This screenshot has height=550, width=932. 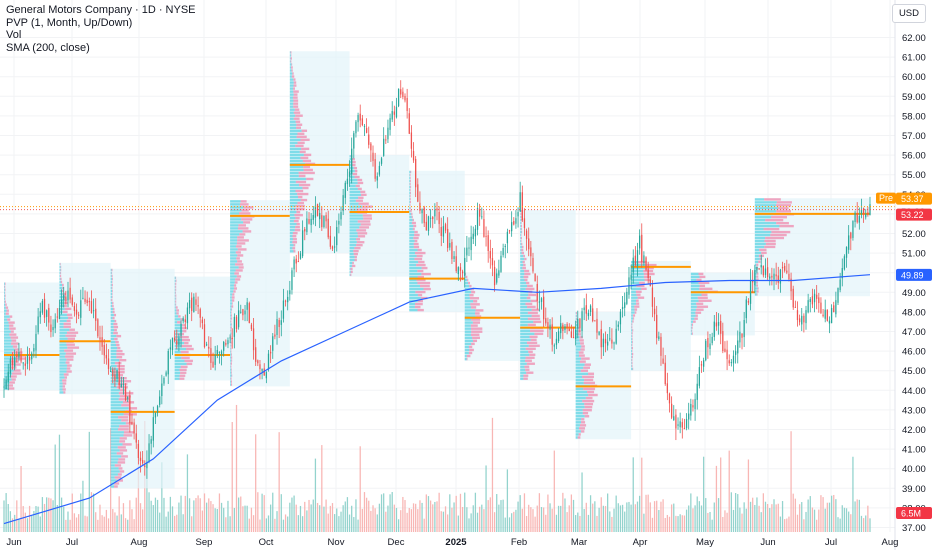 What do you see at coordinates (69, 22) in the screenshot?
I see `legend-pvp: PVP (1, Month, Up/Down)` at bounding box center [69, 22].